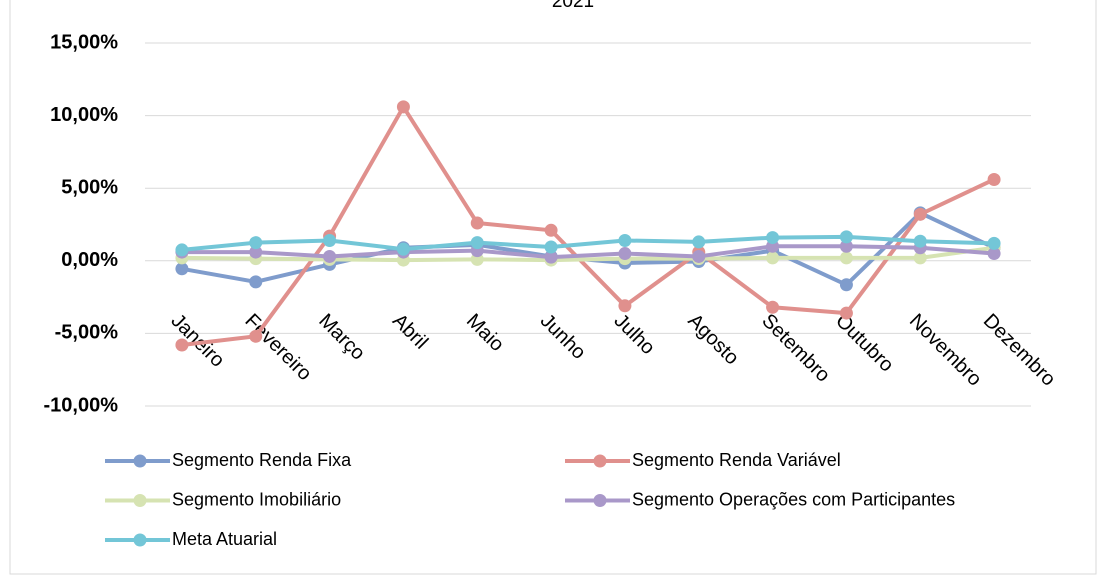 The height and width of the screenshot is (575, 1097). Describe the element at coordinates (256, 499) in the screenshot. I see `legend-label: Segmento Imobiliário` at that location.